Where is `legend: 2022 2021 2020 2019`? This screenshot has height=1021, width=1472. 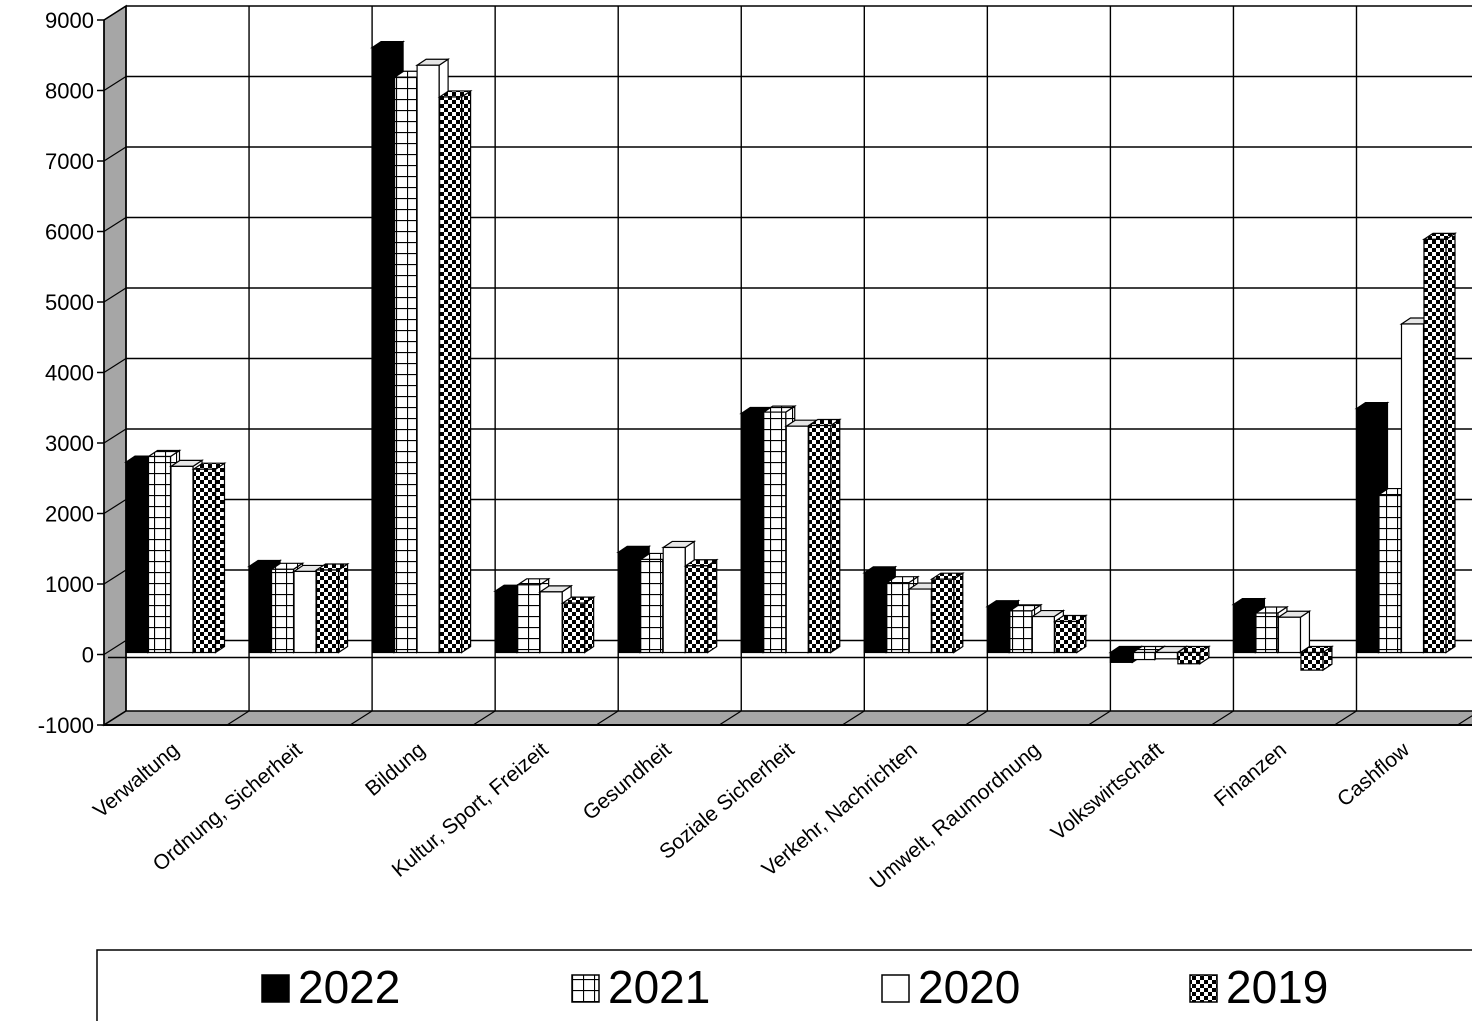
legend: 2022 2021 2020 2019 is located at coordinates (784, 985).